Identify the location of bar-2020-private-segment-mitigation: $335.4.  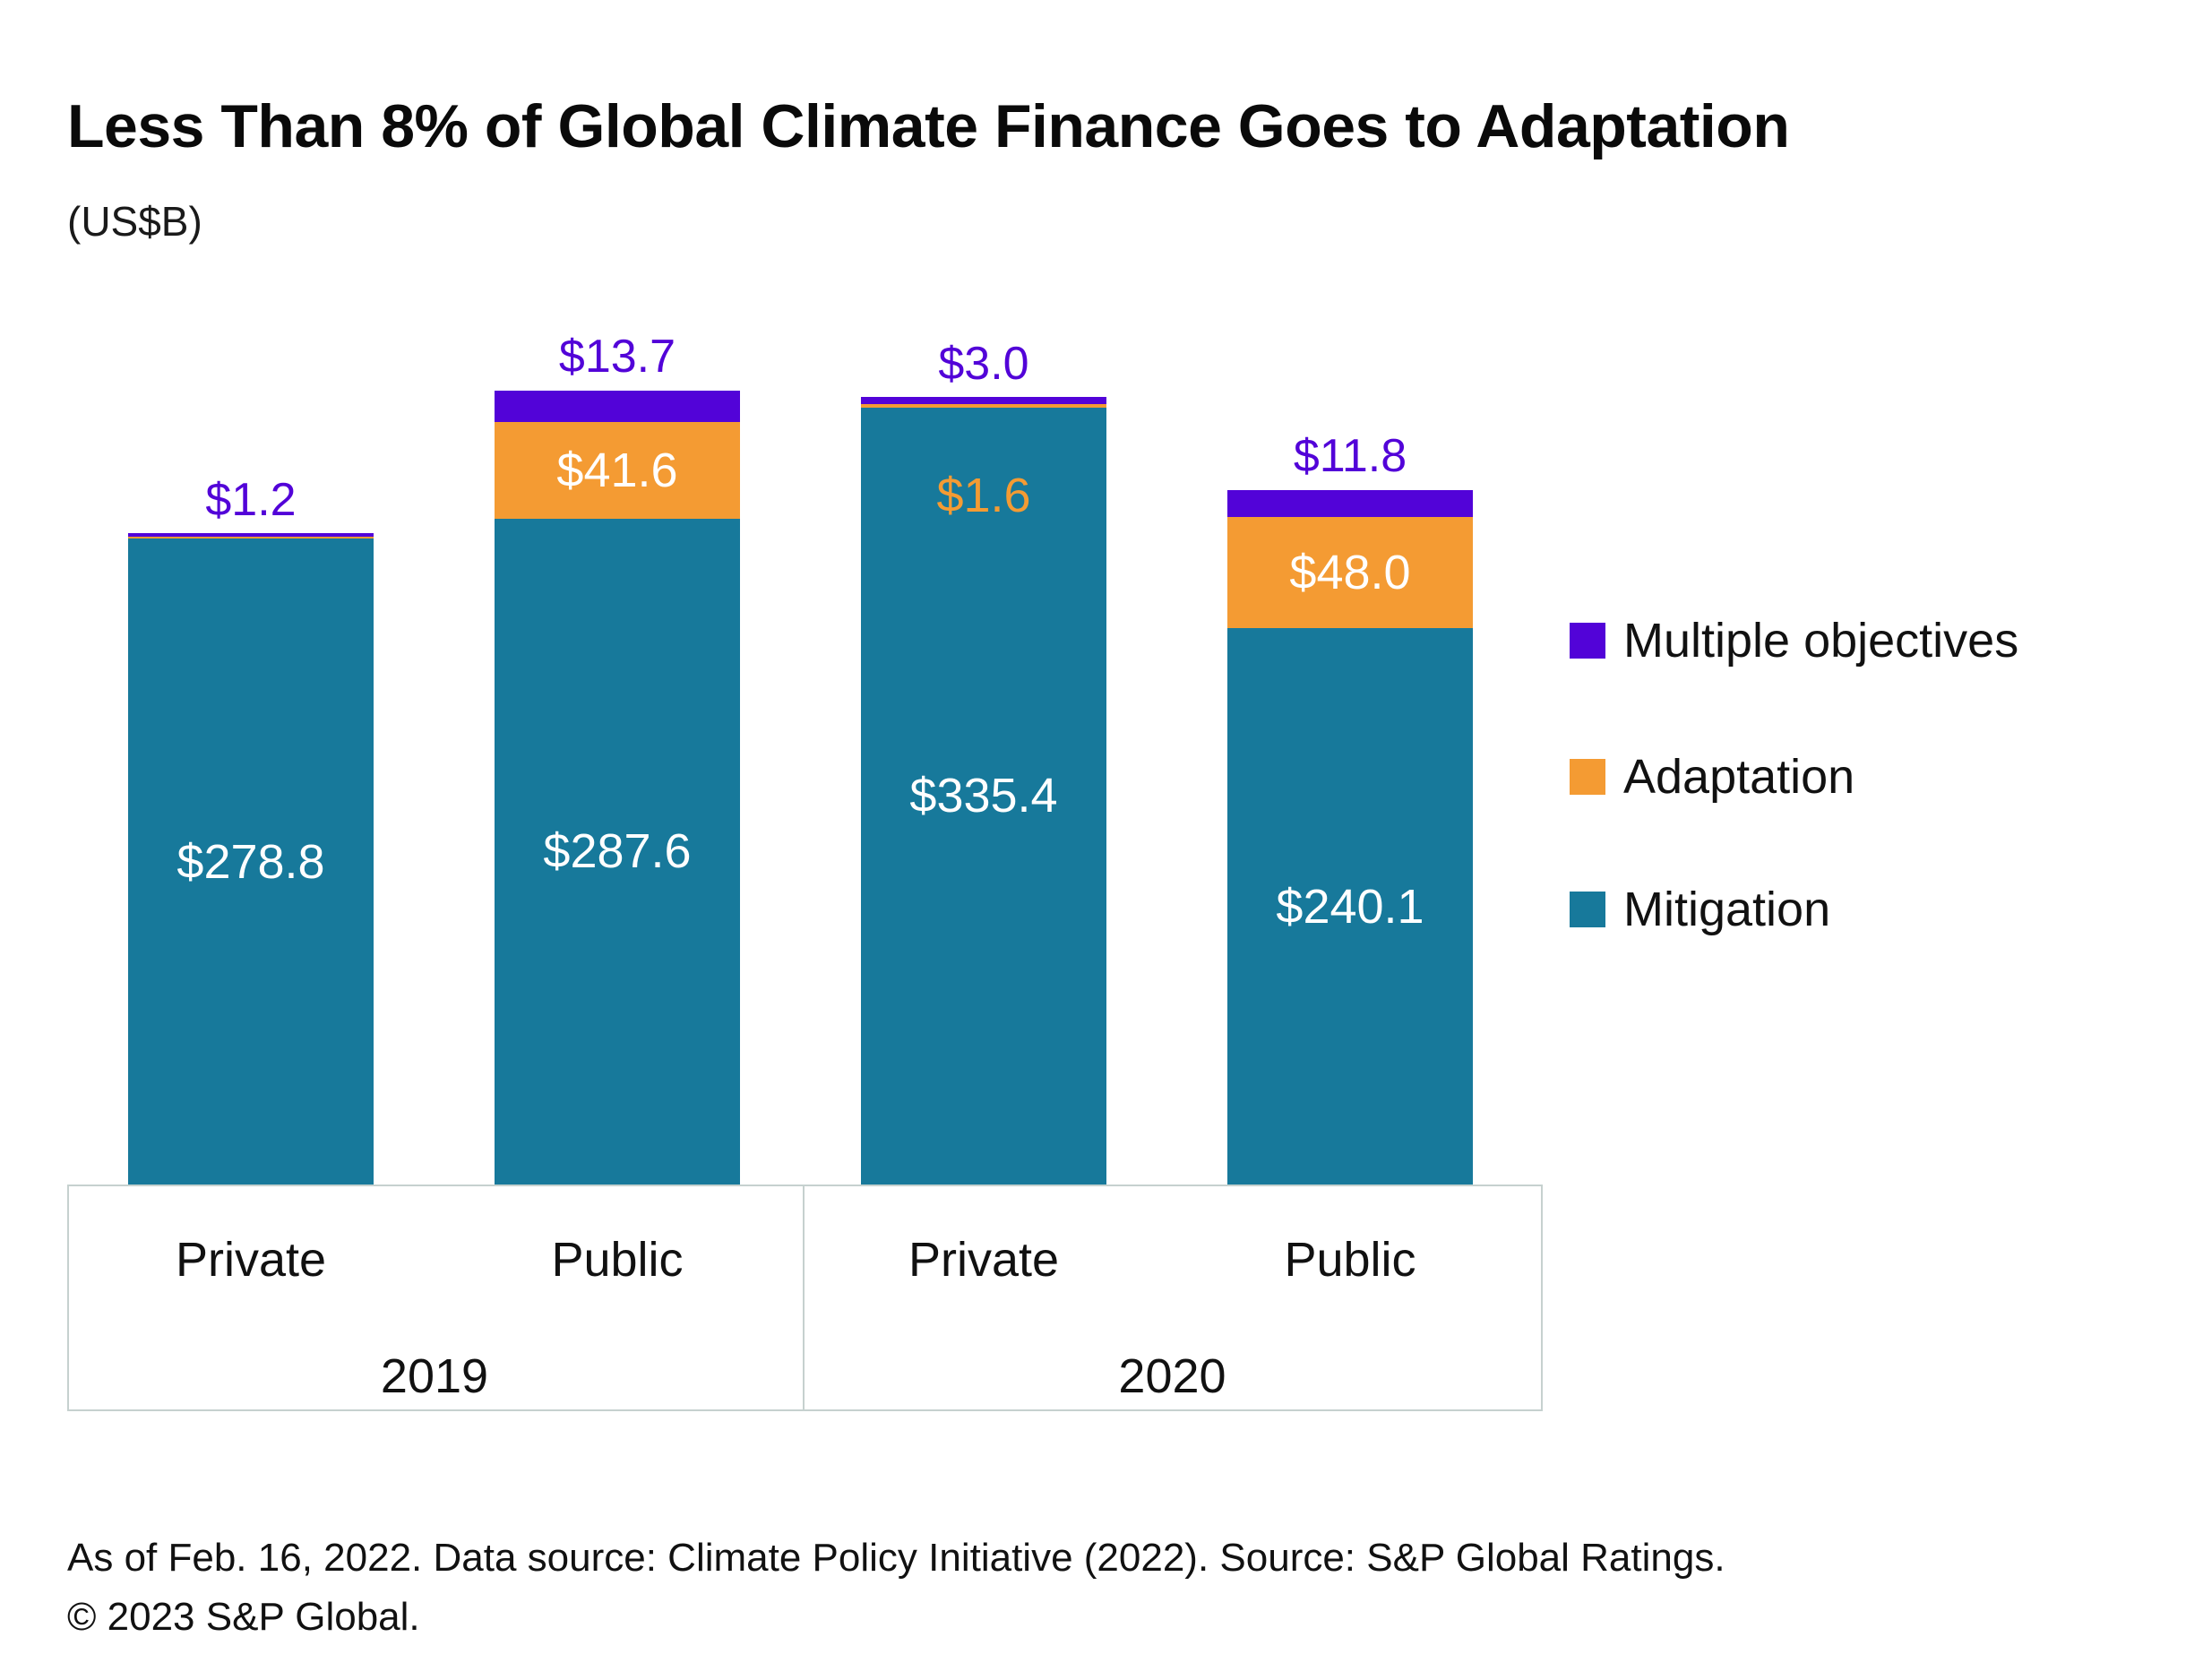
(983, 796).